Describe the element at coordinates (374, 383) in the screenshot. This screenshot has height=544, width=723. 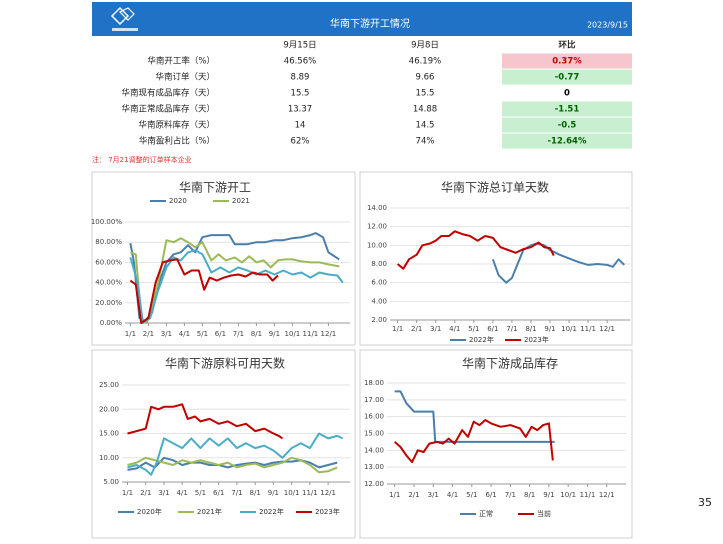
I see `y-tick-label: 18.00` at that location.